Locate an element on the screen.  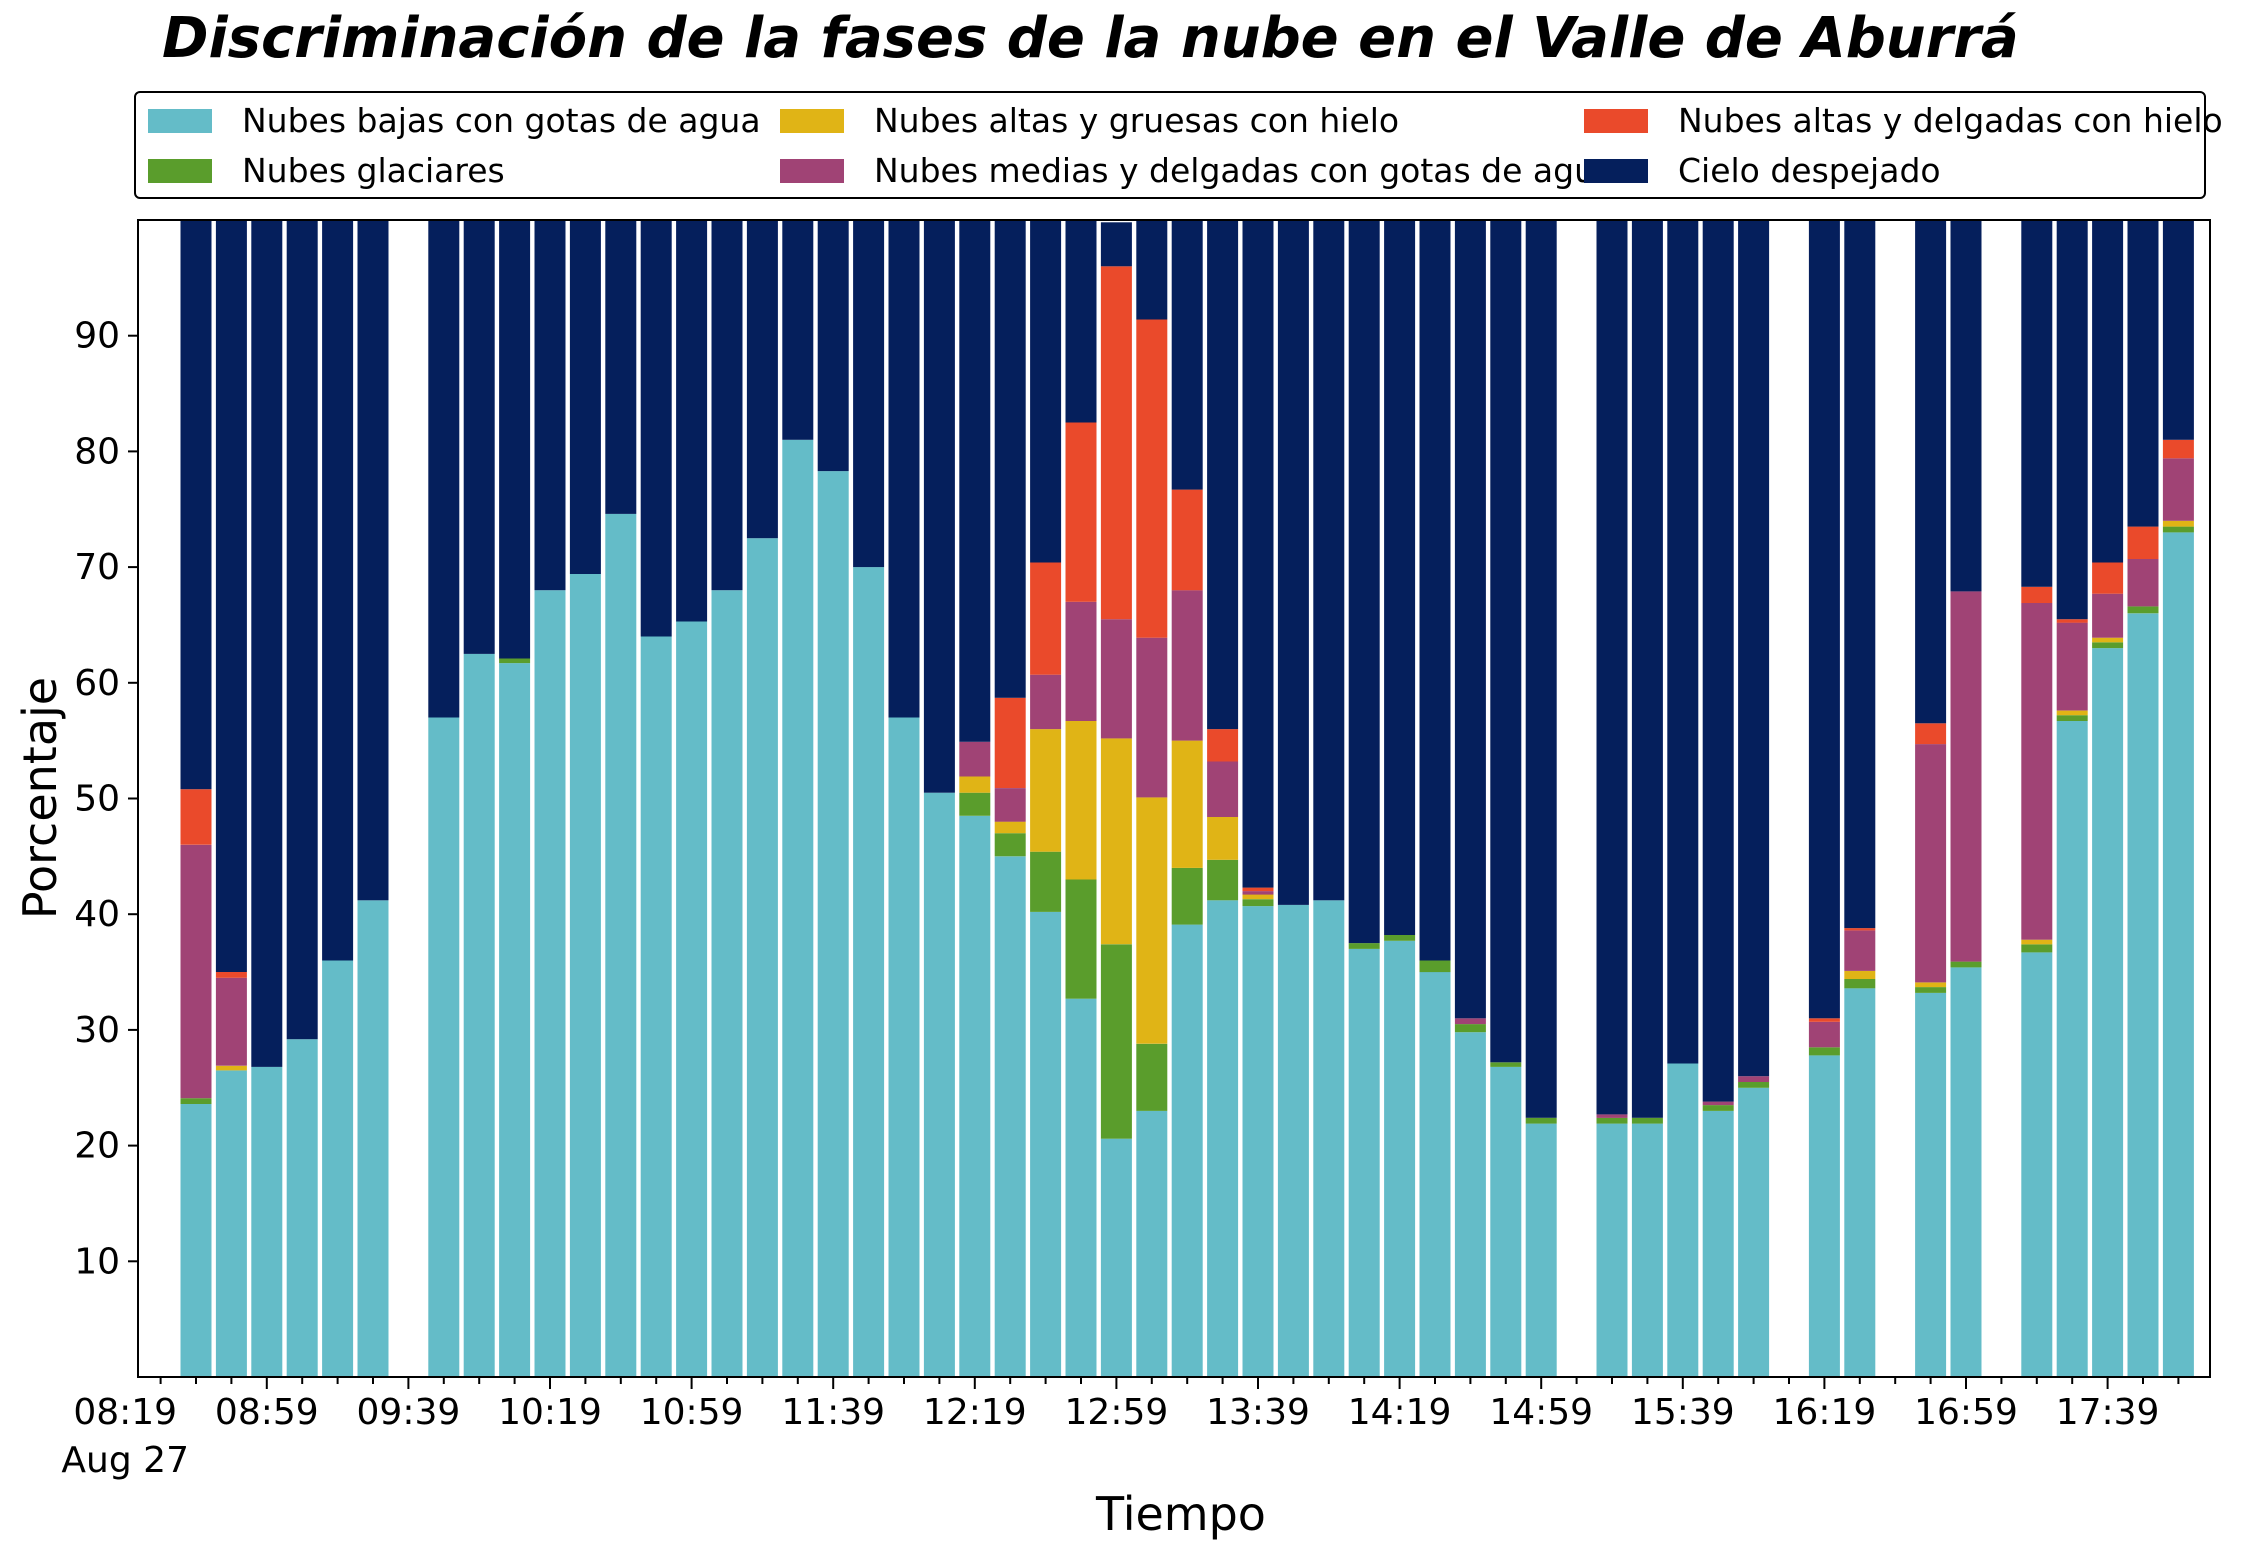
y-axis: 10 20 30 40 50 60 70 80 90 is located at coordinates (106, 799).